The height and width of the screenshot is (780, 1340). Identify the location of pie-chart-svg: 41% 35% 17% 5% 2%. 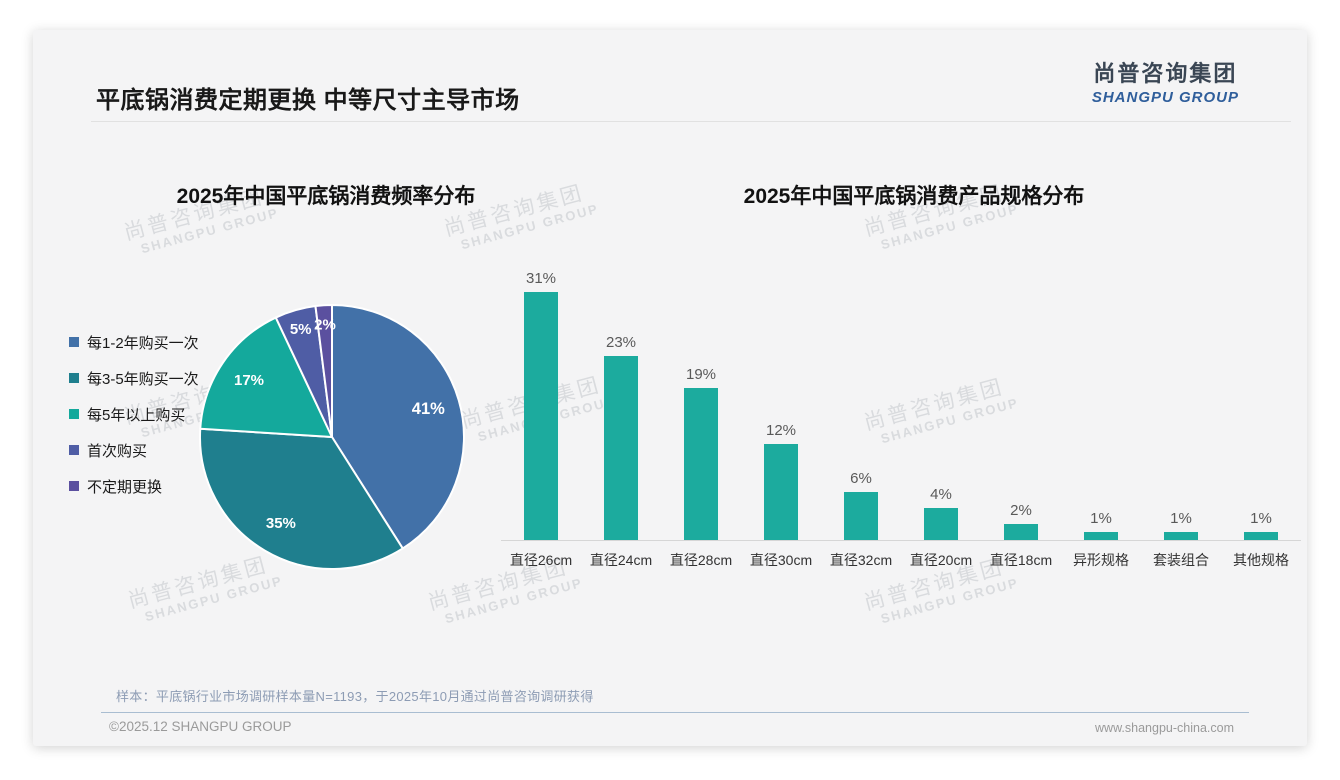
(332, 437).